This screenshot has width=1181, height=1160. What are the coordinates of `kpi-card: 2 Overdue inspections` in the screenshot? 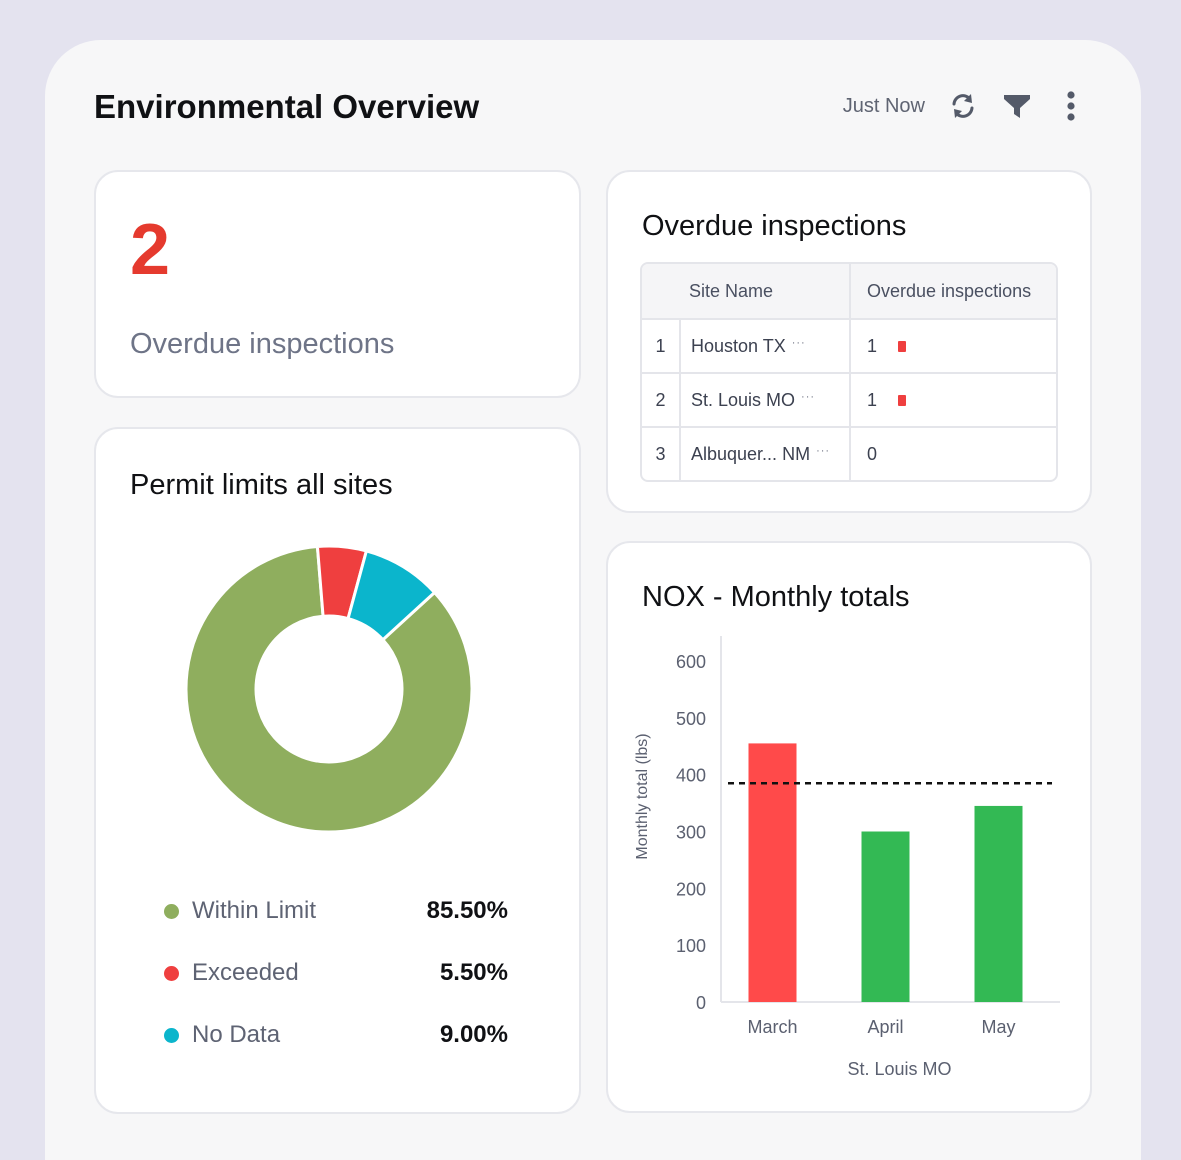 It's located at (337, 284).